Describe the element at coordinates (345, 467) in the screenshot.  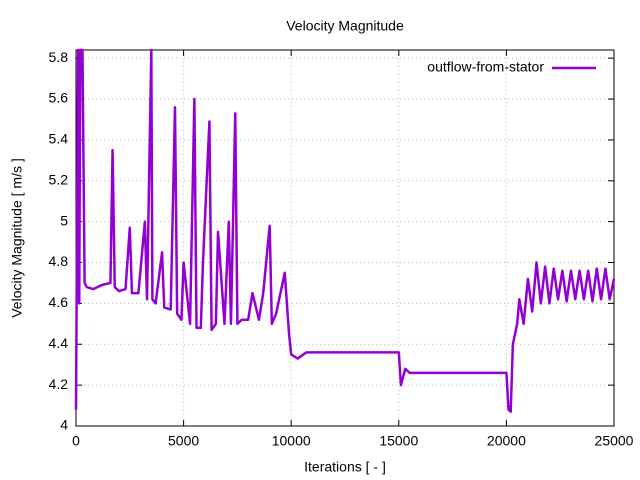
I see `x-axis-label: Iterations [ - ]` at that location.